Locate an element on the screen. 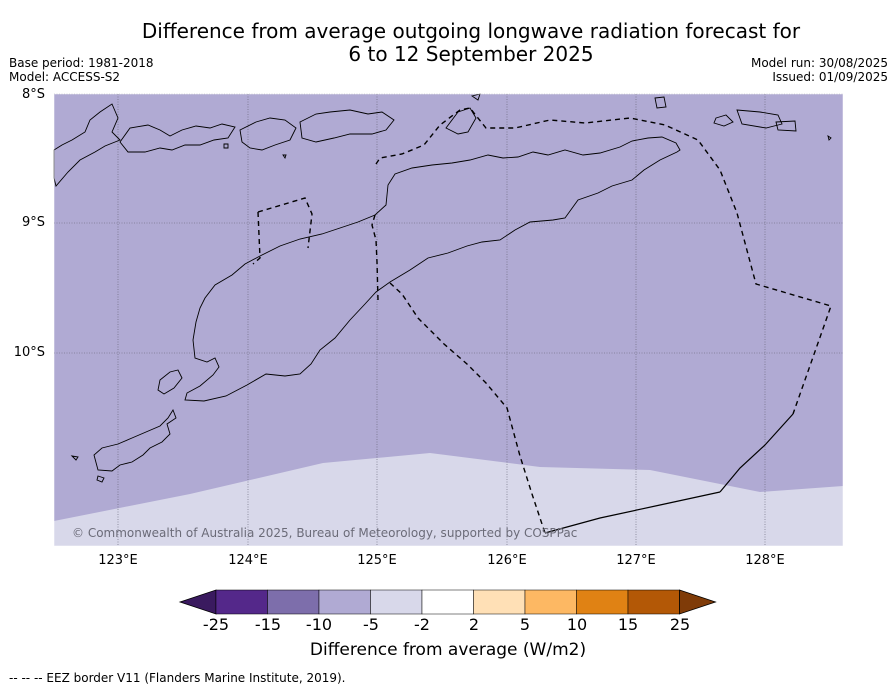  base-period: Base period: 1981-2018 is located at coordinates (81, 63).